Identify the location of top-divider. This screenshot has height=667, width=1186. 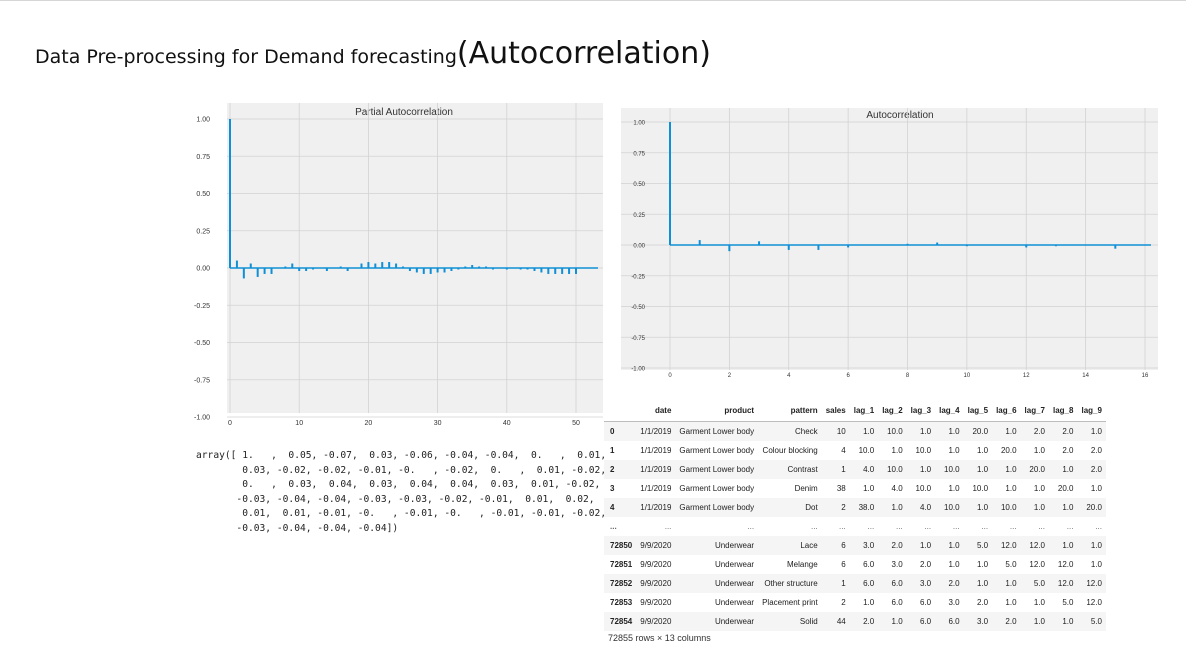
(593, 0).